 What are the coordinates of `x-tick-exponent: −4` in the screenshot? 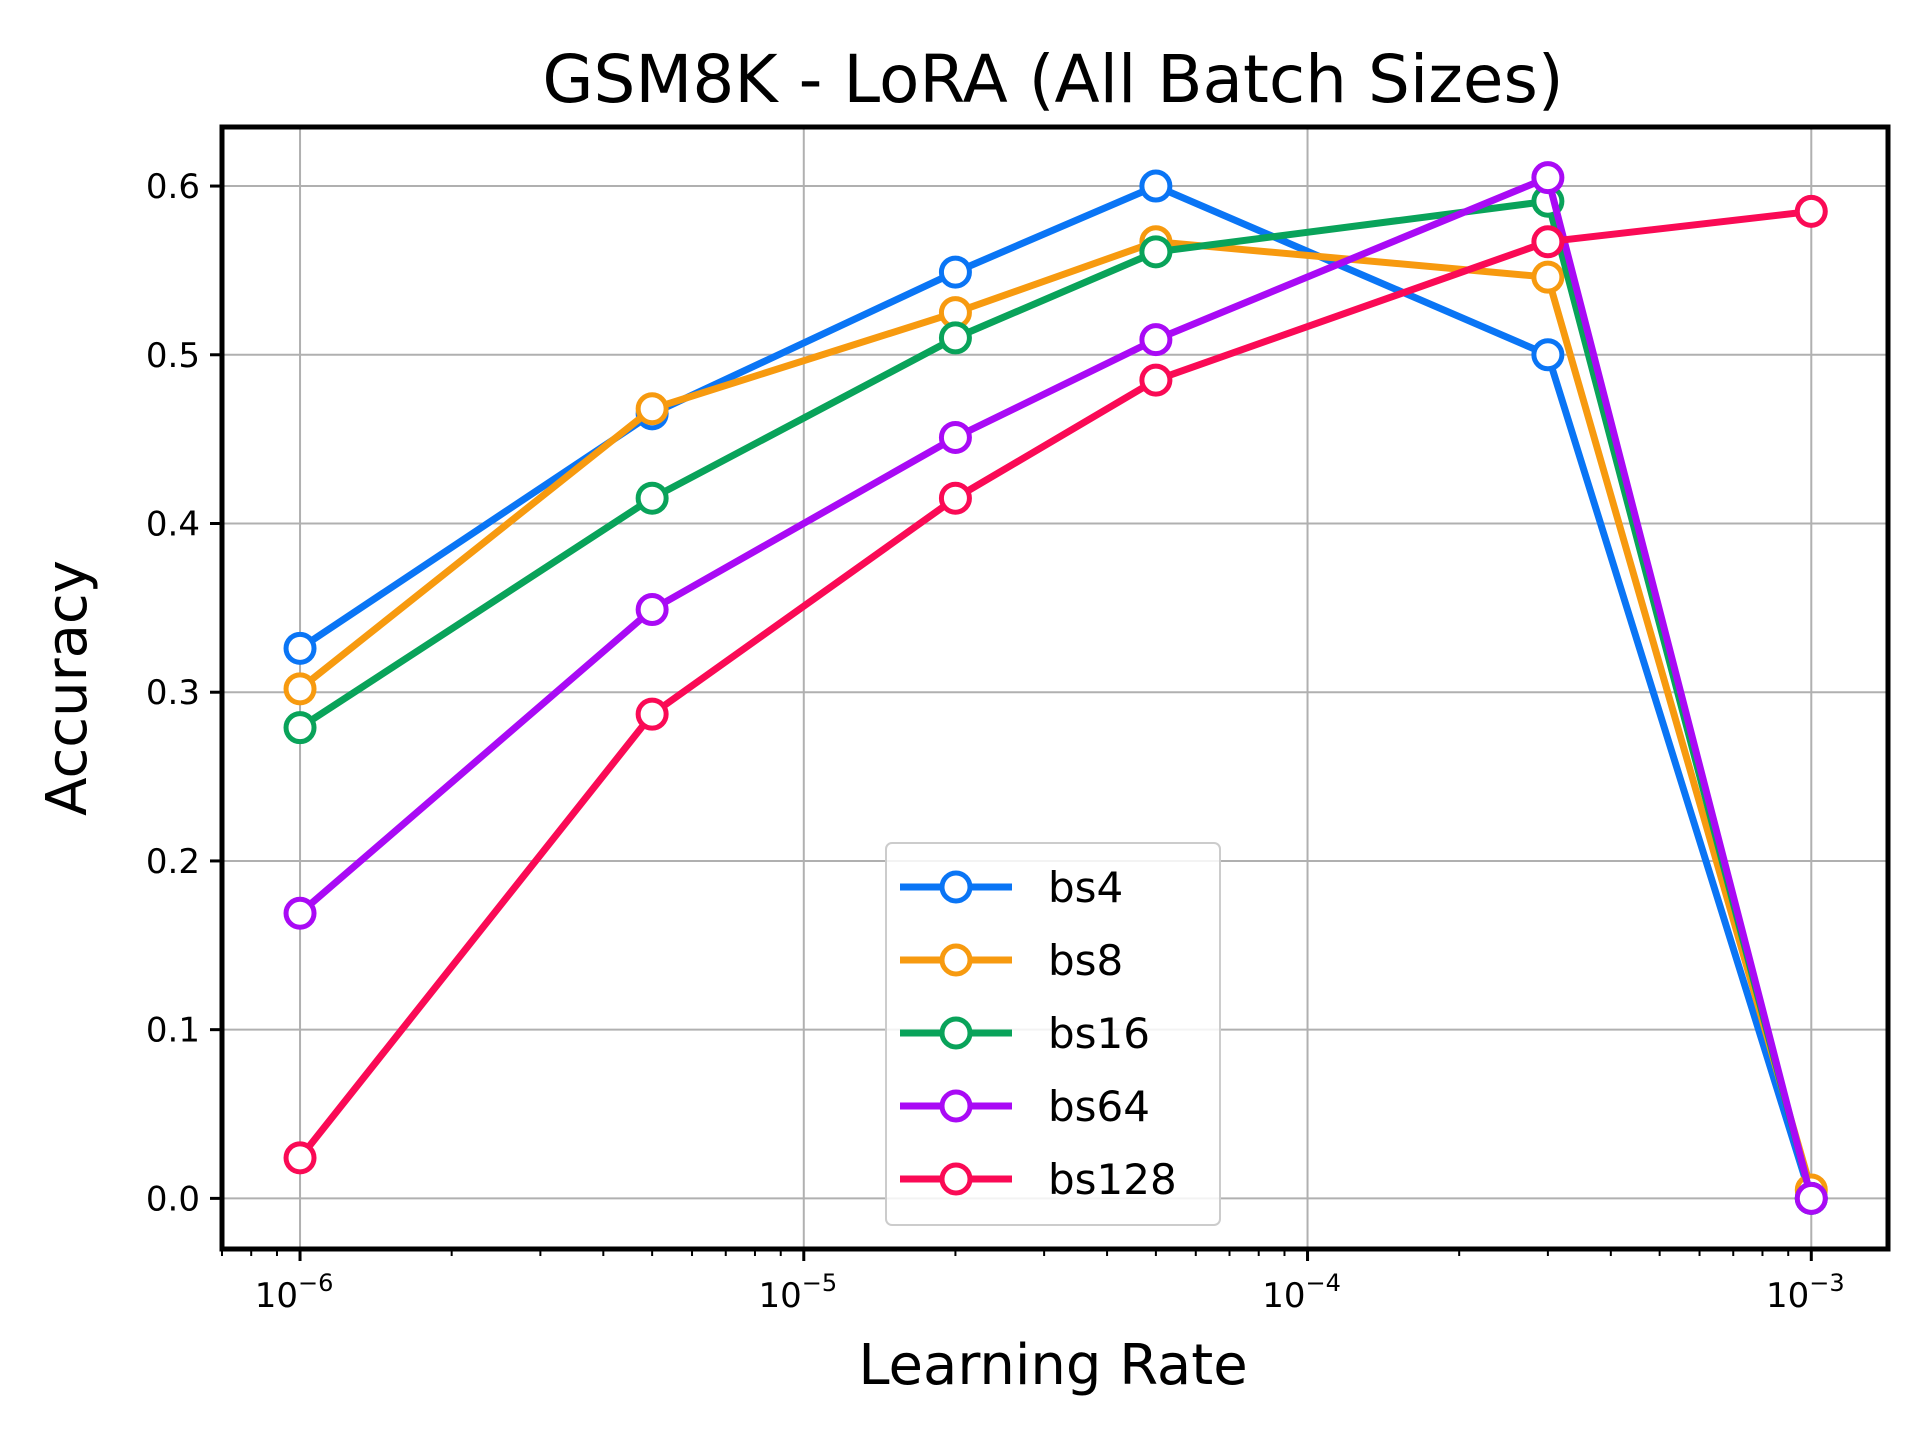 It's located at (1322, 1283).